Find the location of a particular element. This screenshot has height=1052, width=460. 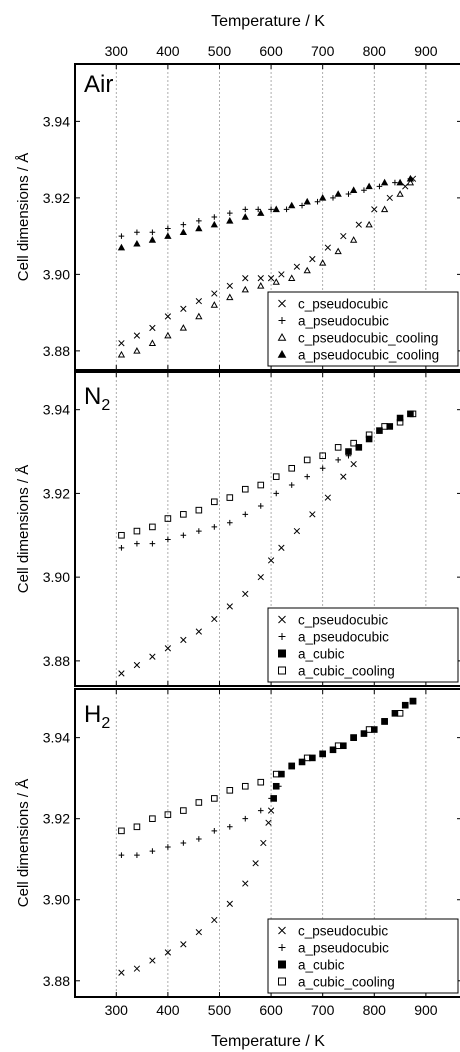

legend-label: a_pseudocubic_cooling is located at coordinates (368, 355).